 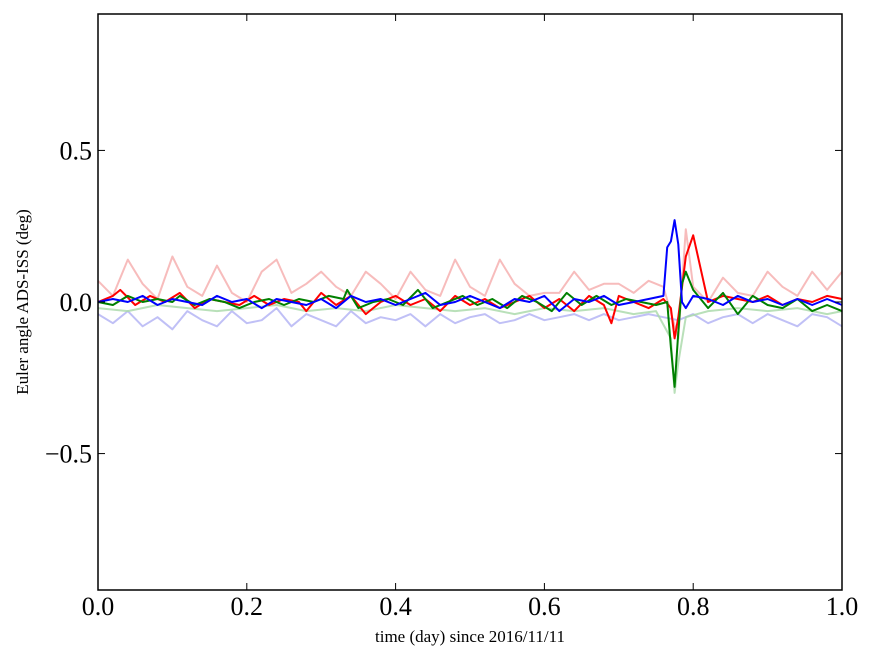 I want to click on y-tick-label: 0.0, so click(x=76, y=302).